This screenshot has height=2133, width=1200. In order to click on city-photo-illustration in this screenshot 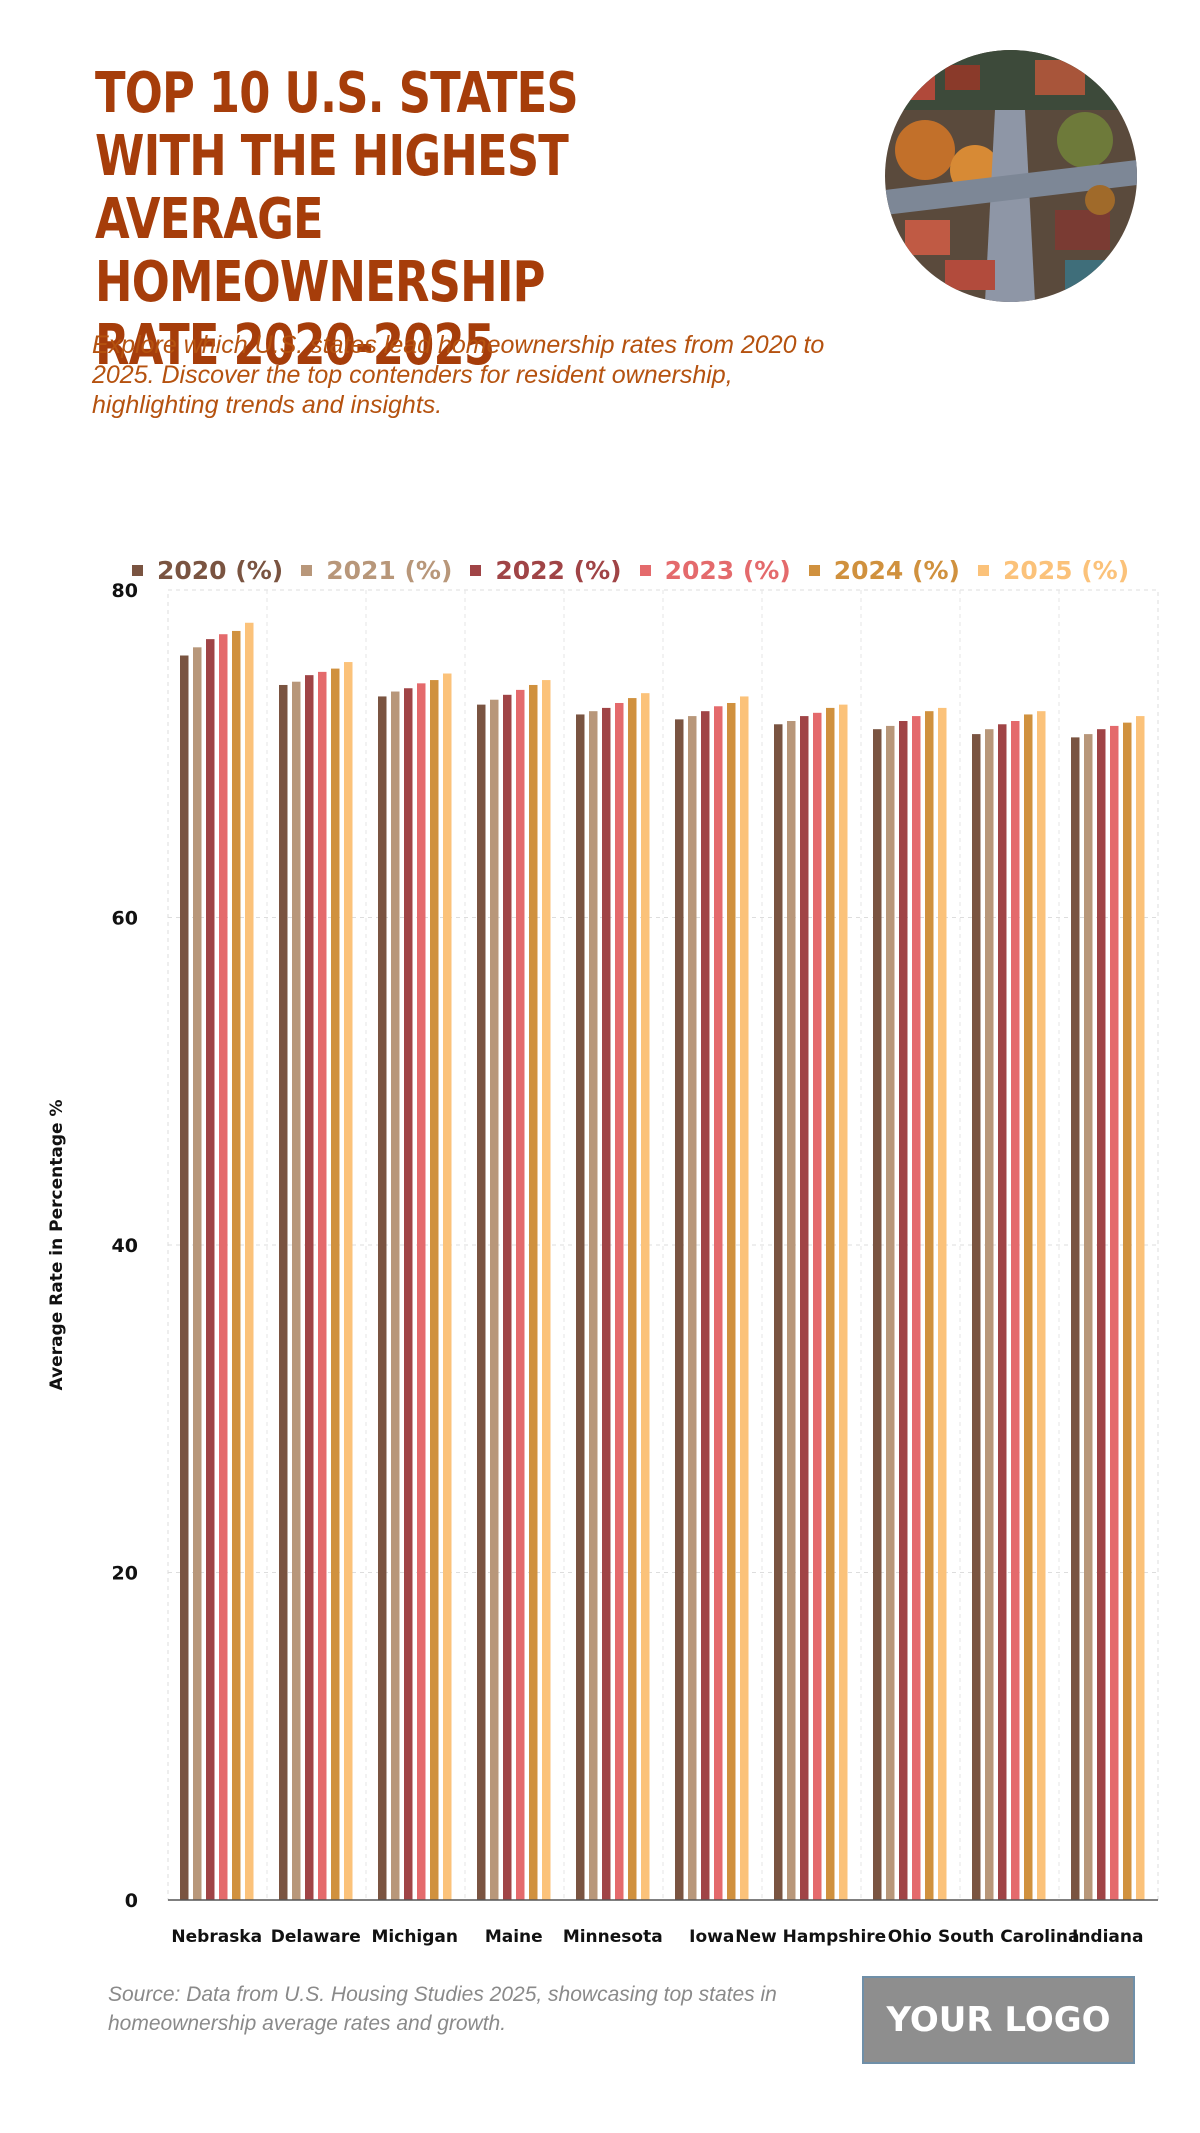, I will do `click(1011, 176)`.